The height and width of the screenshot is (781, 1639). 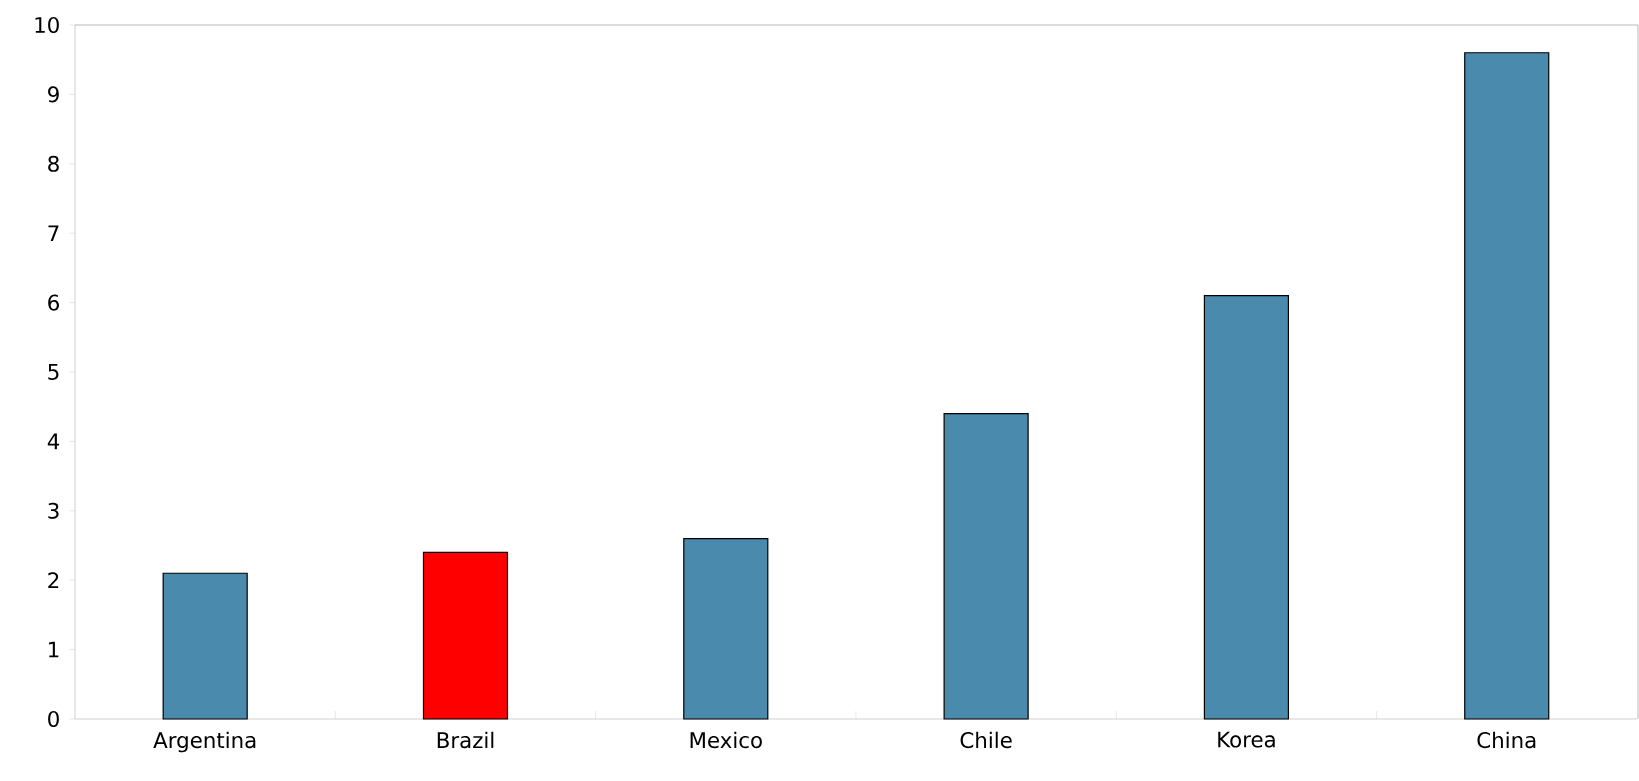 What do you see at coordinates (726, 740) in the screenshot?
I see `x-tick-label: Mexico` at bounding box center [726, 740].